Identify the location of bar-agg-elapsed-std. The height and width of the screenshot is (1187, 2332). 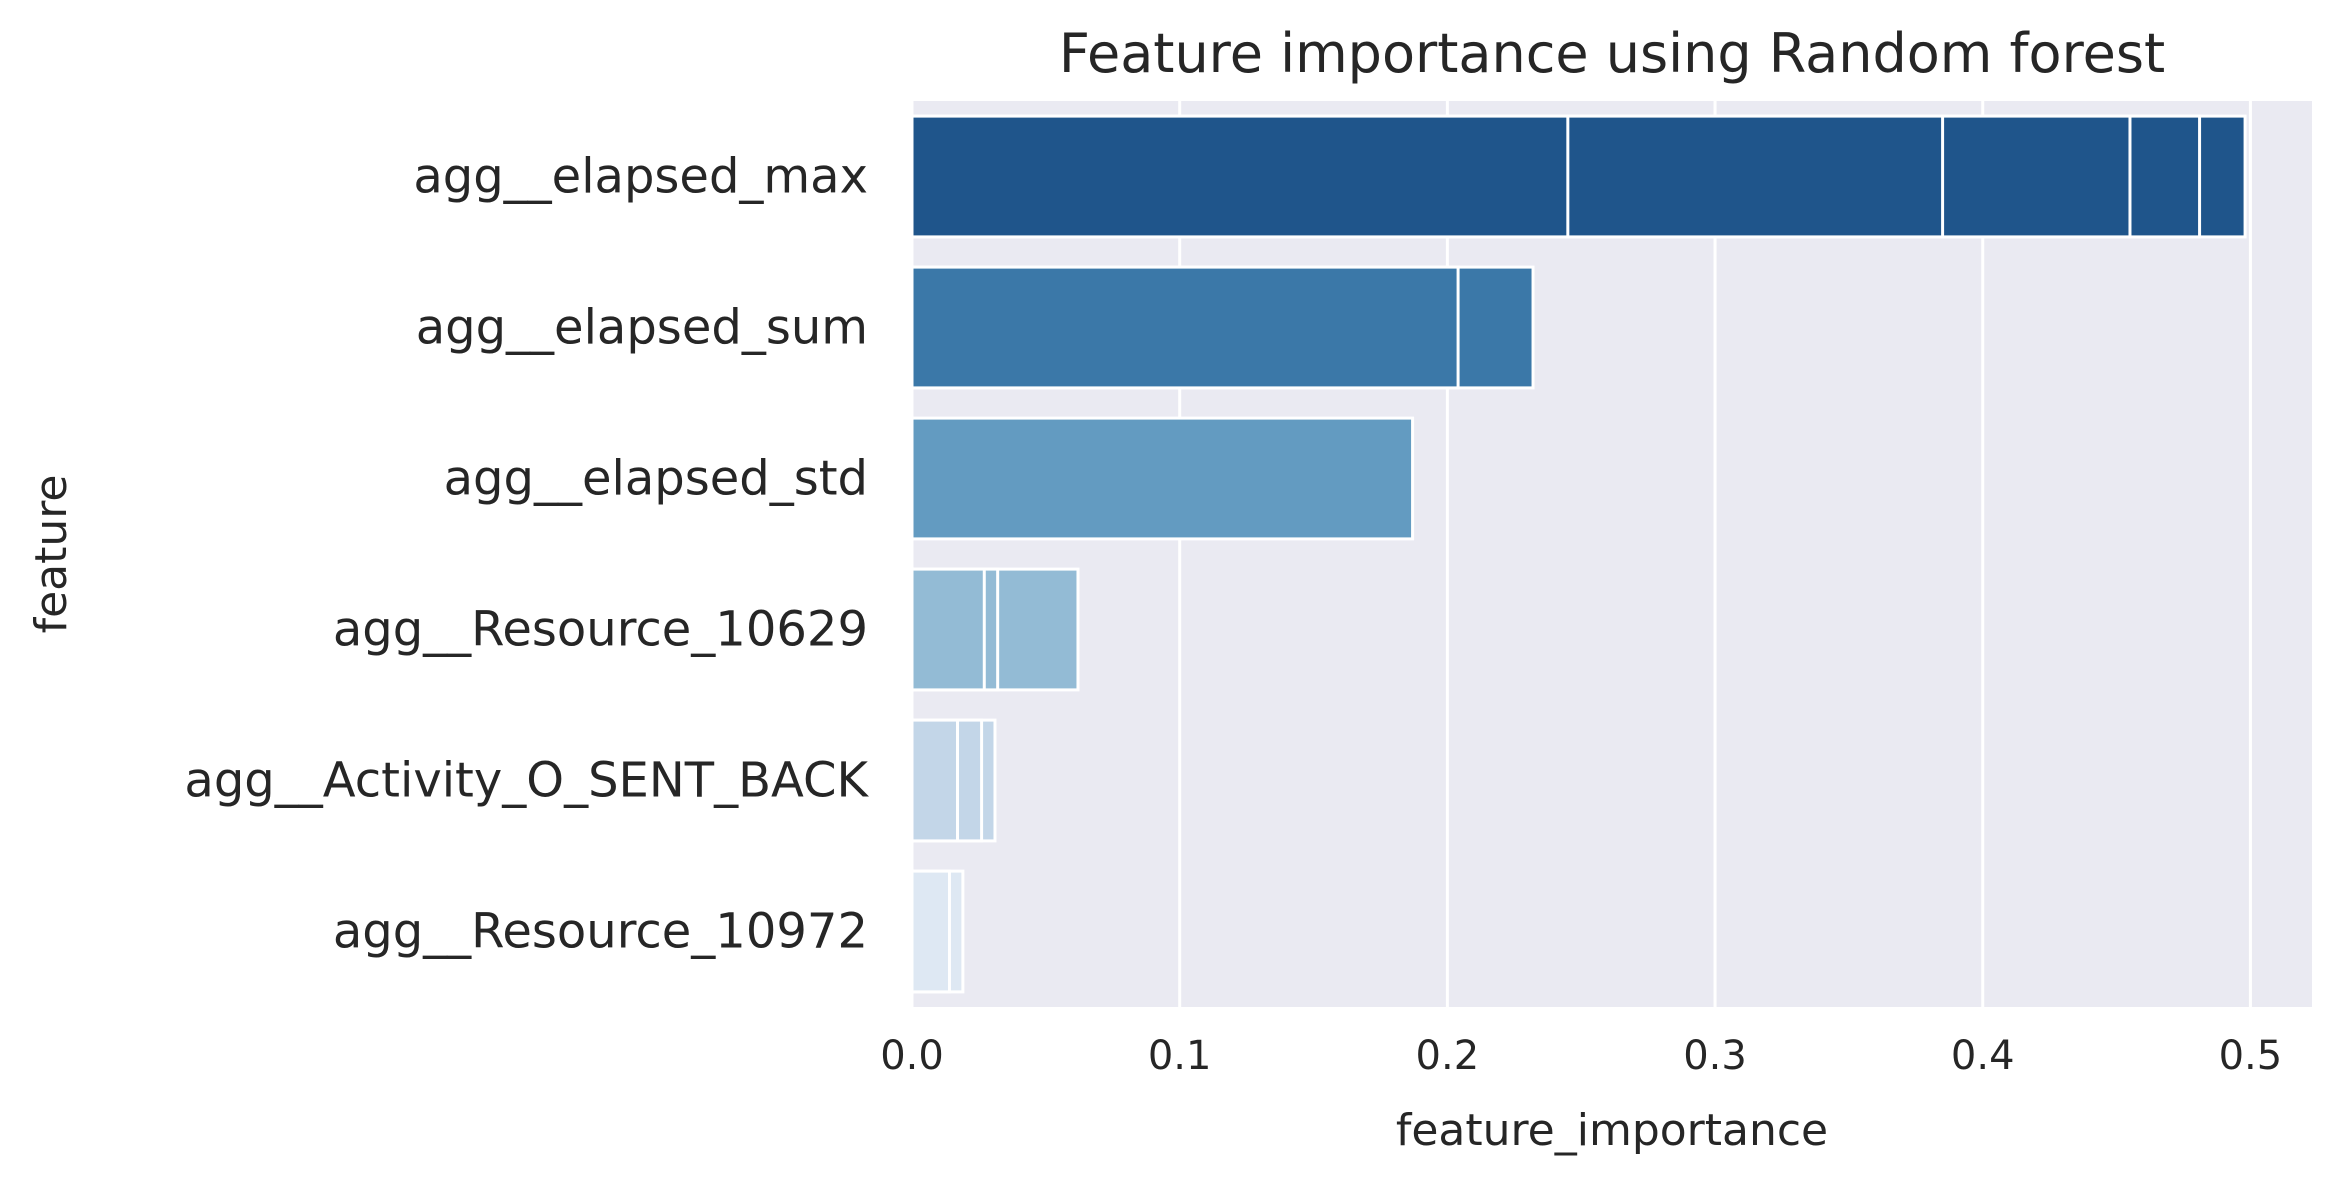
(1162, 478).